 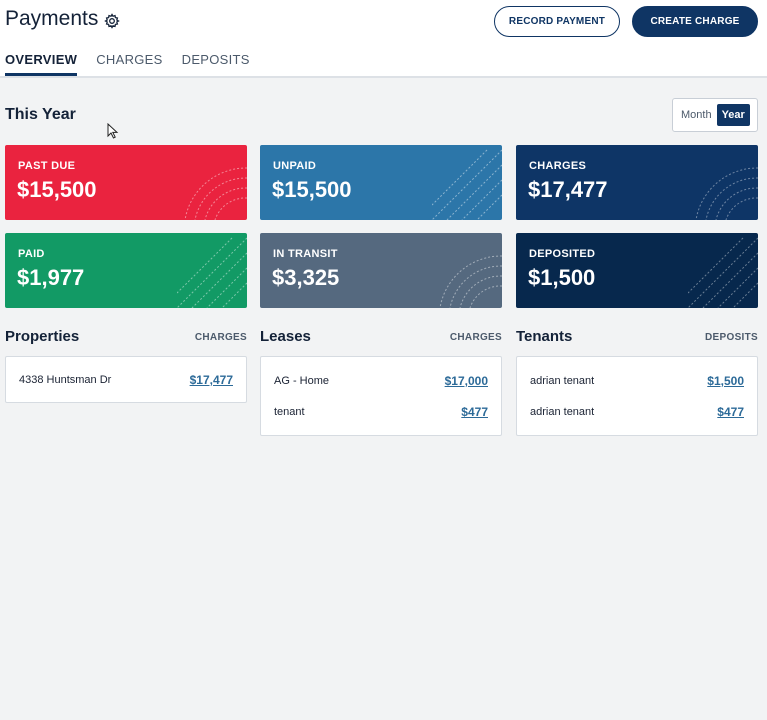 I want to click on mouse-cursor-icon, so click(x=113, y=131).